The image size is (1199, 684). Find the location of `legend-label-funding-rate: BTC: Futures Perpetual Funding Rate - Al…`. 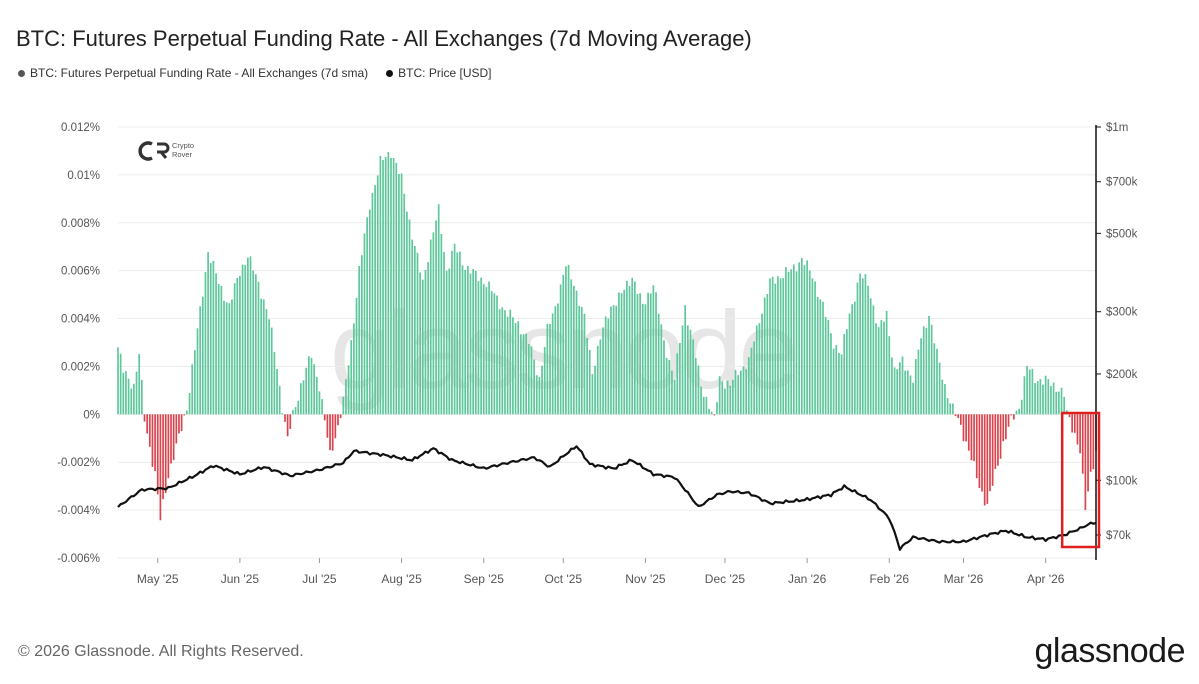

legend-label-funding-rate: BTC: Futures Perpetual Funding Rate - Al… is located at coordinates (199, 73).